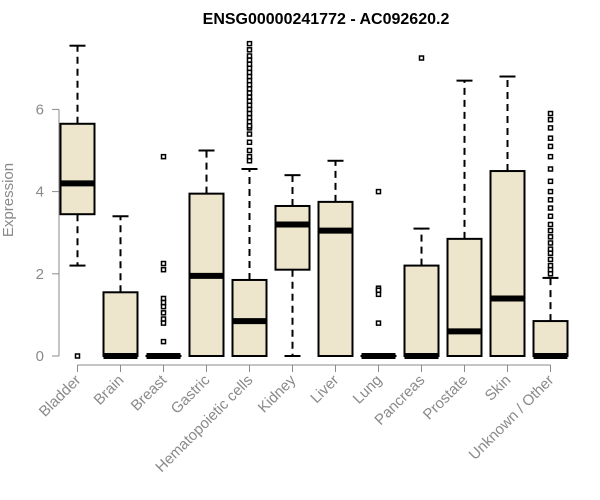 The width and height of the screenshot is (600, 500). I want to click on x-tick-label-6: Liver, so click(324, 389).